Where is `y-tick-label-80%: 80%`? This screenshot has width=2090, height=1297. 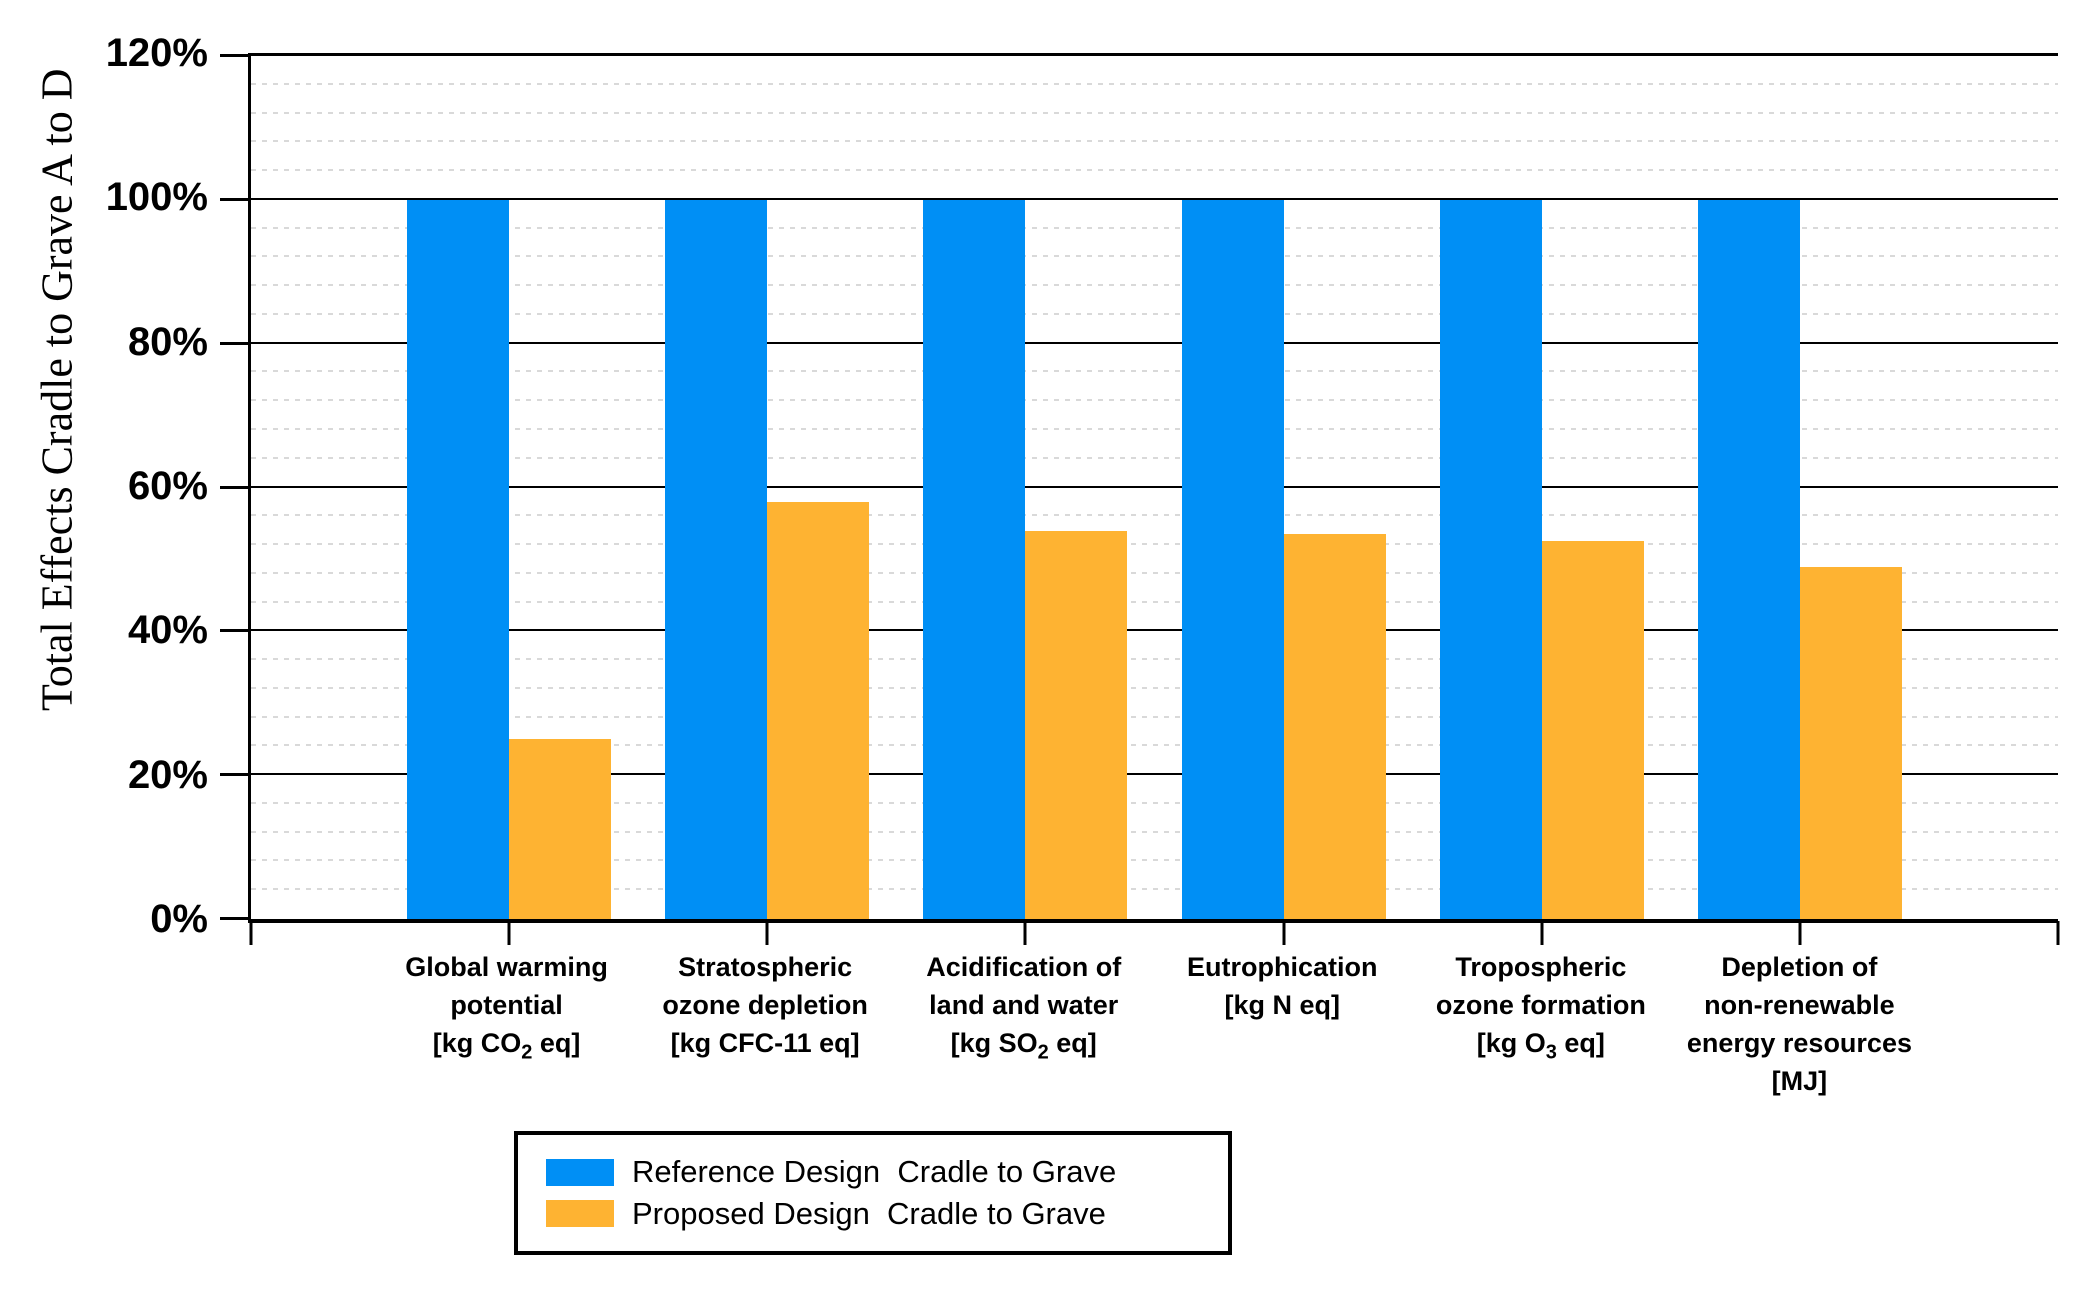
y-tick-label-80%: 80% is located at coordinates (167, 341).